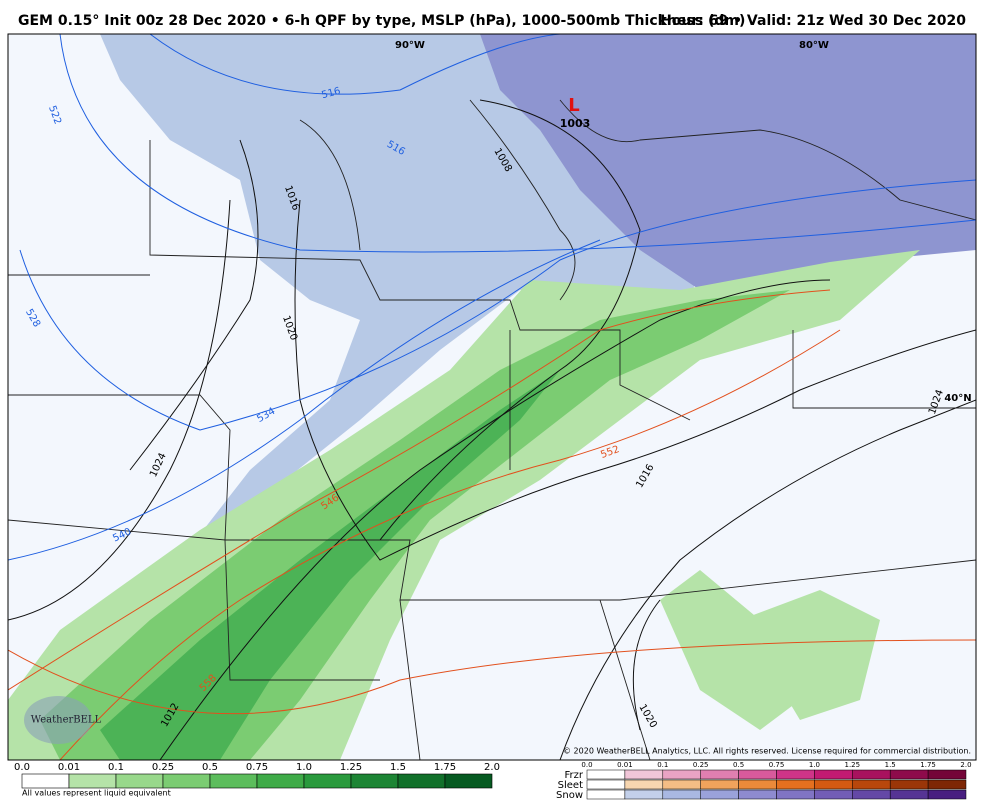 The width and height of the screenshot is (984, 812). What do you see at coordinates (96, 793) in the screenshot?
I see `rain-note: All values represent liquid equivalent` at bounding box center [96, 793].